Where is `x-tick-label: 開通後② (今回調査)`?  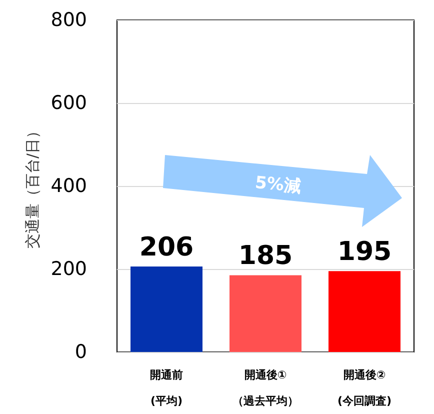 x-tick-label: 開通後② (今回調査) is located at coordinates (364, 388).